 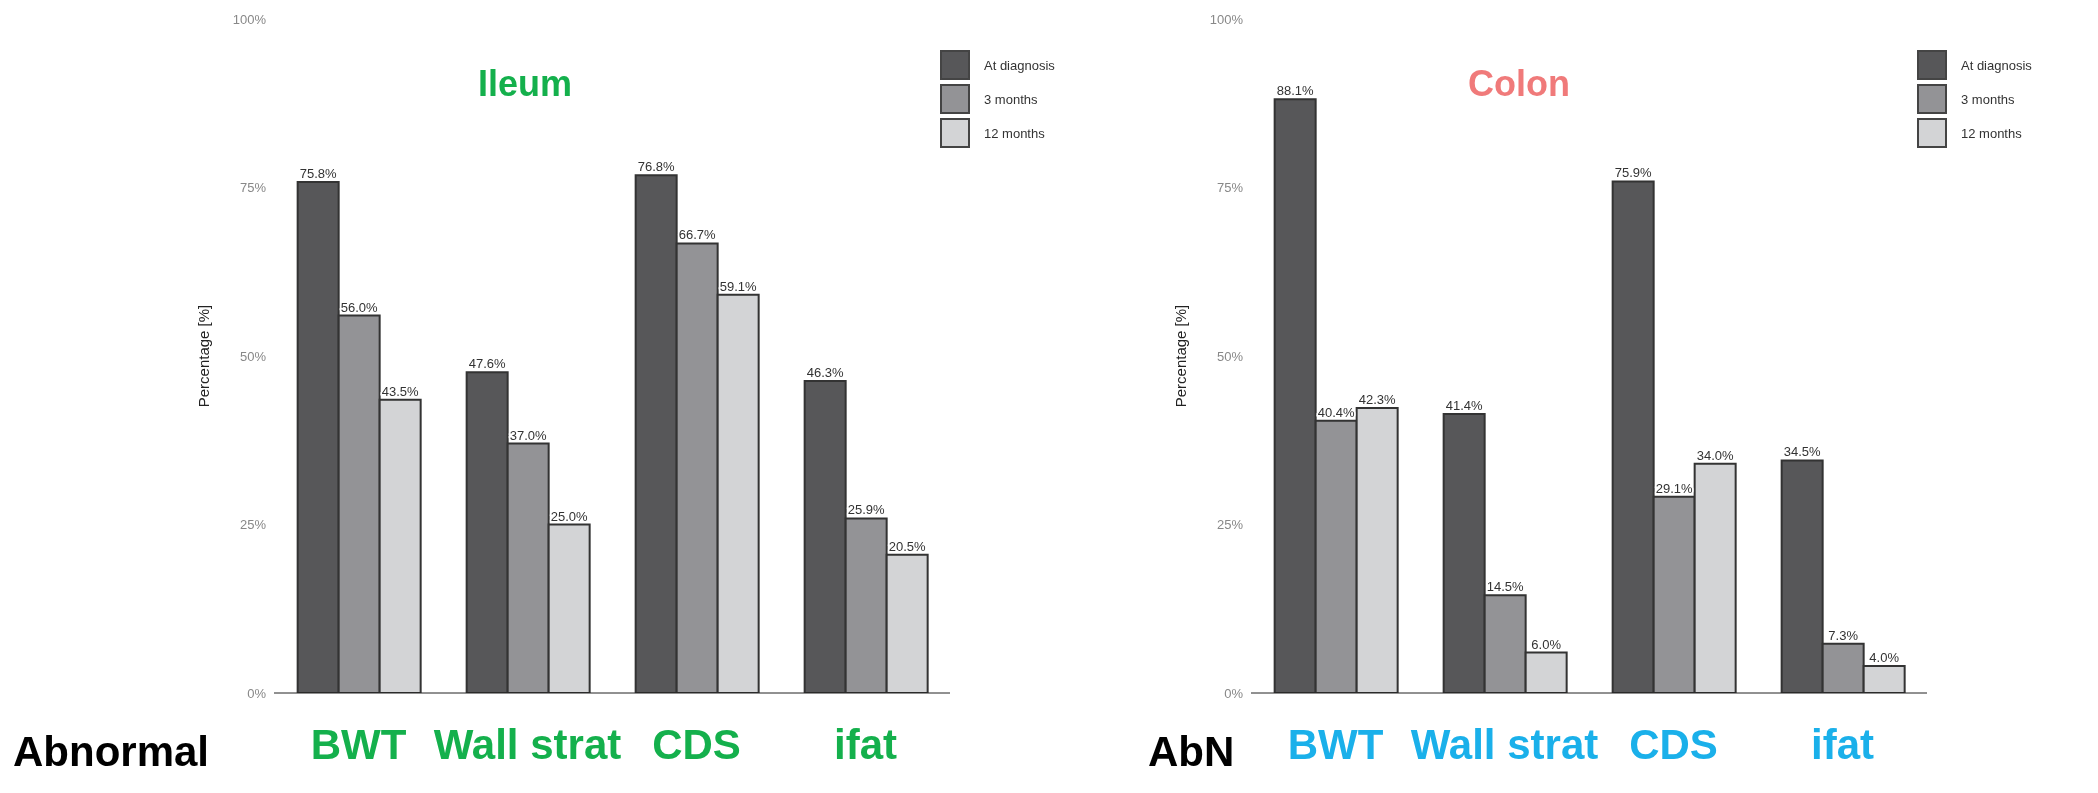 What do you see at coordinates (825, 372) in the screenshot?
I see `data-label: 46.3%` at bounding box center [825, 372].